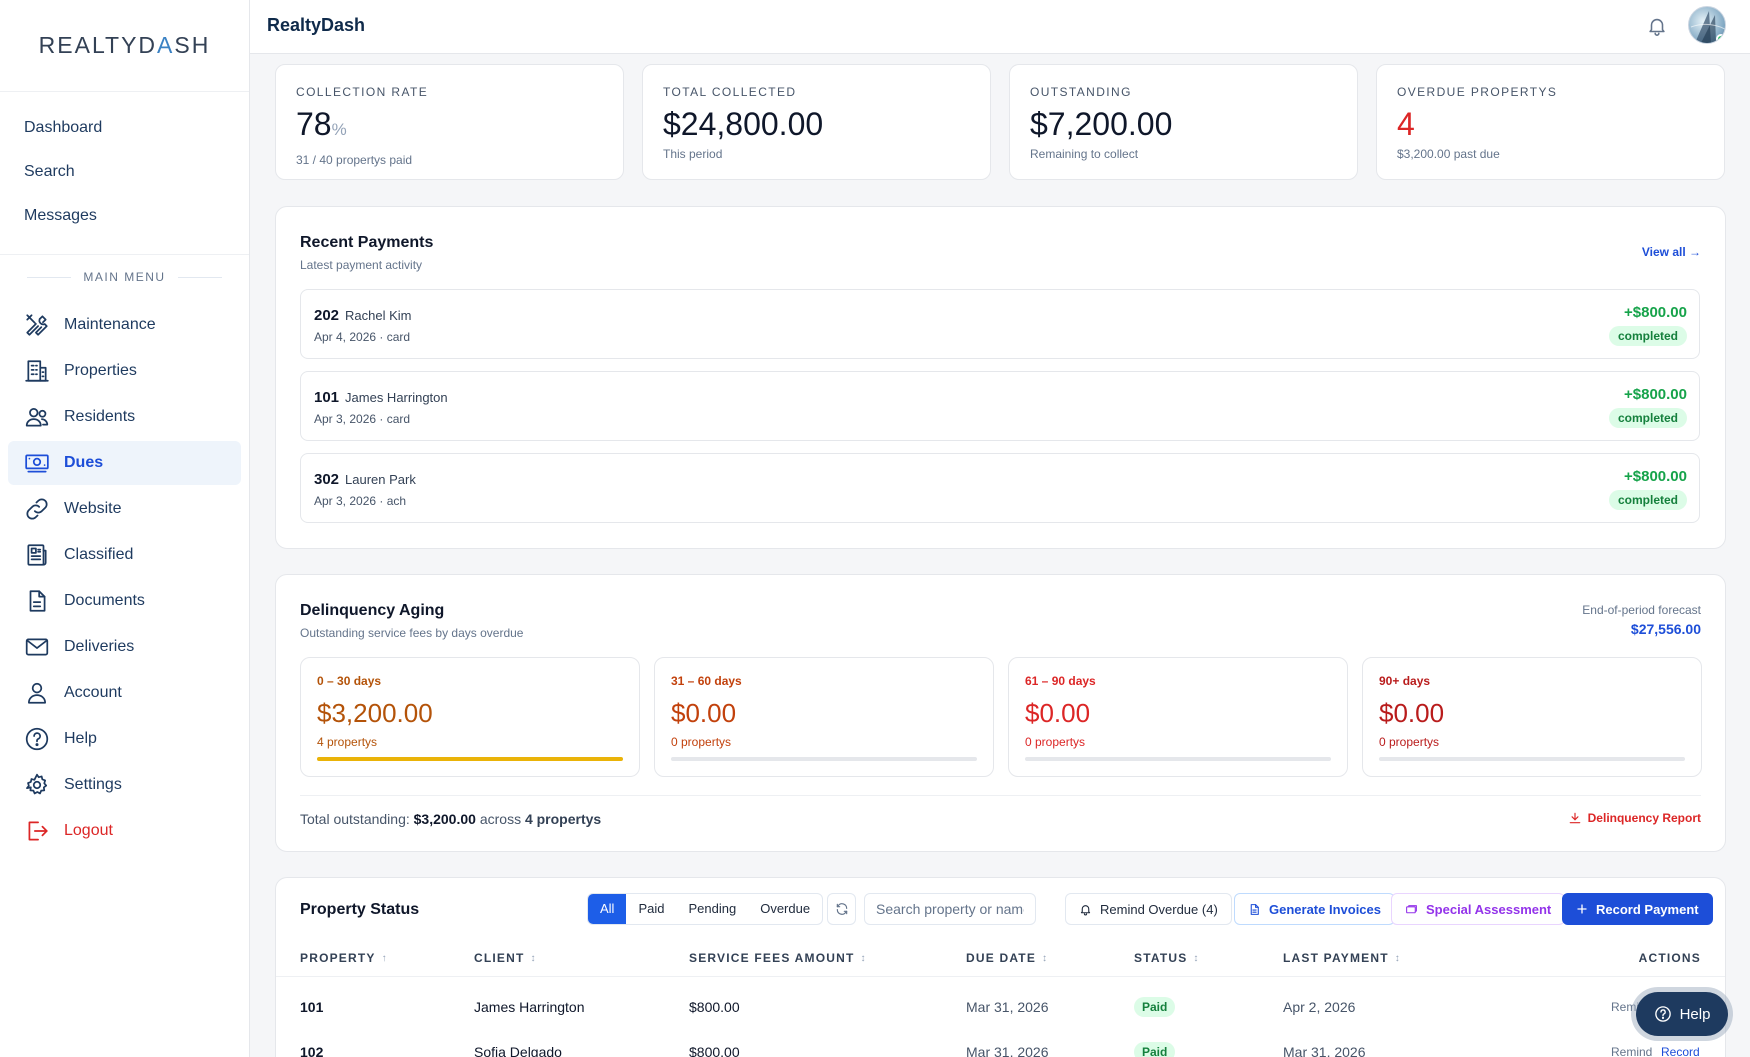 The height and width of the screenshot is (1057, 1750). What do you see at coordinates (505, 958) in the screenshot?
I see `column-header-client: CLIENT ↕` at bounding box center [505, 958].